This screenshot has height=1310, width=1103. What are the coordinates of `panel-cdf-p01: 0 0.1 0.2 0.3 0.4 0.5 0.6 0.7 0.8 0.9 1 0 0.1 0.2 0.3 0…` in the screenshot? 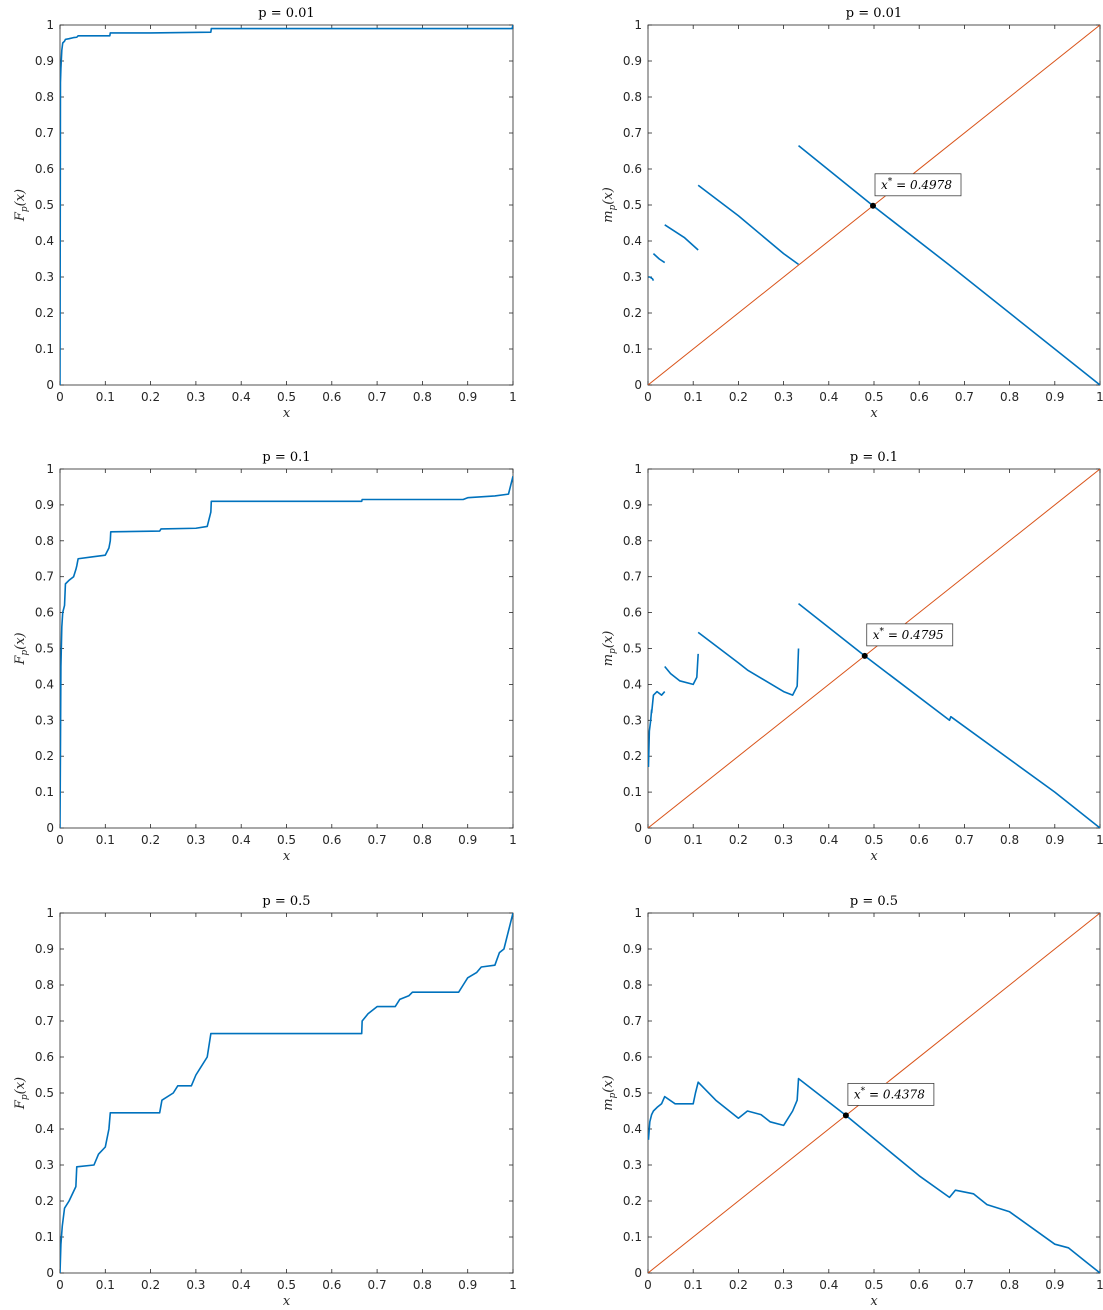 It's located at (265, 657).